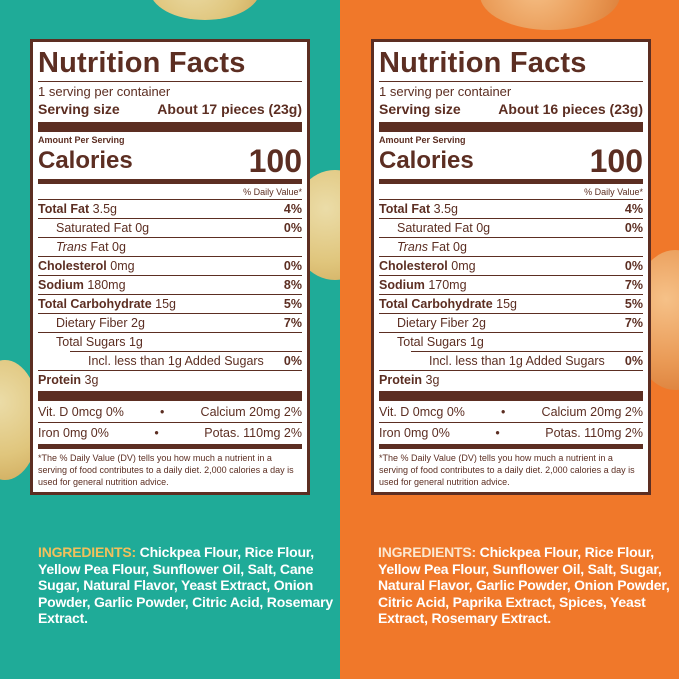 This screenshot has height=679, width=679. Describe the element at coordinates (511, 109) in the screenshot. I see `serving-size: Serving size About 16 pieces (23g)` at that location.